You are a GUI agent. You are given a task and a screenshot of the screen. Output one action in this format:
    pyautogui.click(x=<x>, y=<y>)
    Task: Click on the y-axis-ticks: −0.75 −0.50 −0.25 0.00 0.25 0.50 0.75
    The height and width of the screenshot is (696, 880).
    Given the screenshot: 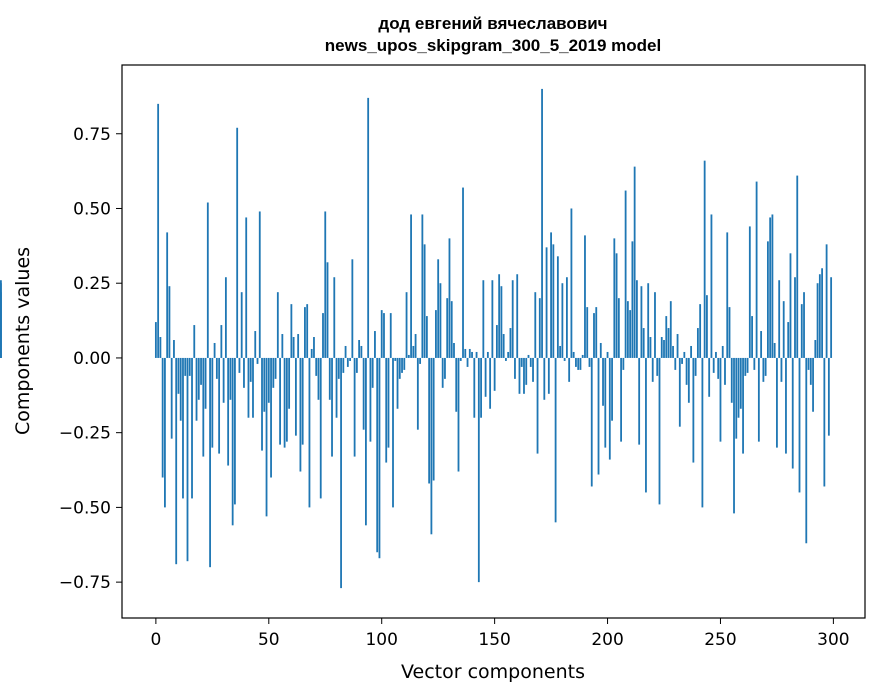 What is the action you would take?
    pyautogui.click(x=90, y=359)
    